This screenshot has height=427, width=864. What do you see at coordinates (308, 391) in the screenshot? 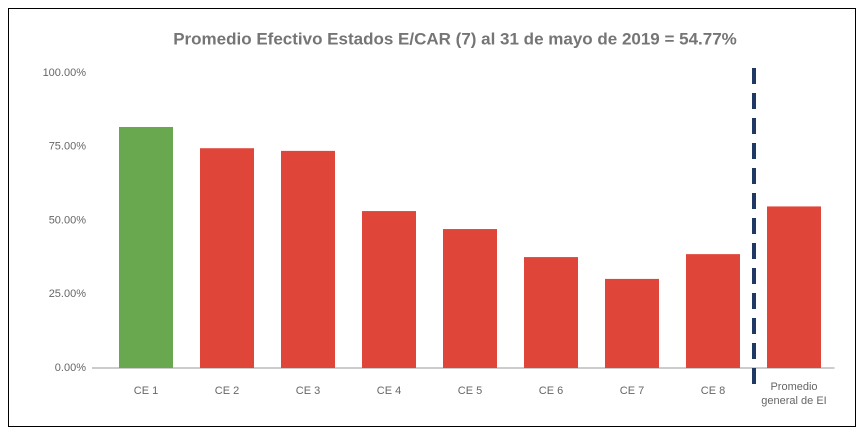
I see `x-tick-label: CE 3` at bounding box center [308, 391].